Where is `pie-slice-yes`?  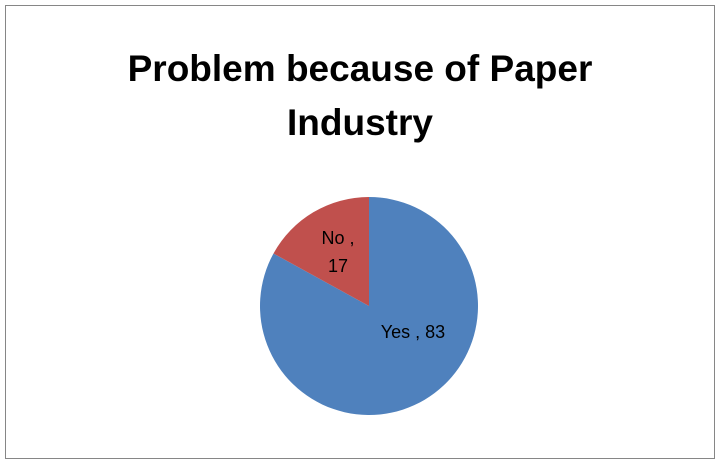 pie-slice-yes is located at coordinates (368, 306).